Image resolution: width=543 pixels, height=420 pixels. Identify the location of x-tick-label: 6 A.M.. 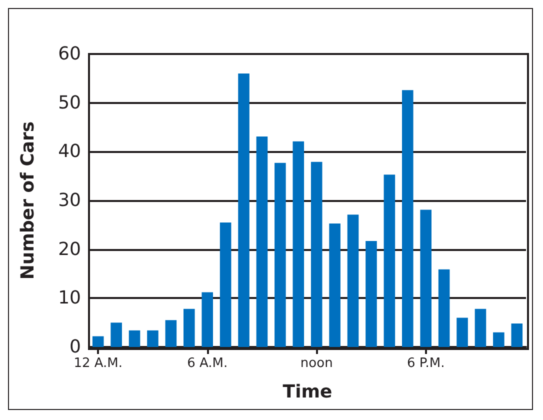
(207, 363).